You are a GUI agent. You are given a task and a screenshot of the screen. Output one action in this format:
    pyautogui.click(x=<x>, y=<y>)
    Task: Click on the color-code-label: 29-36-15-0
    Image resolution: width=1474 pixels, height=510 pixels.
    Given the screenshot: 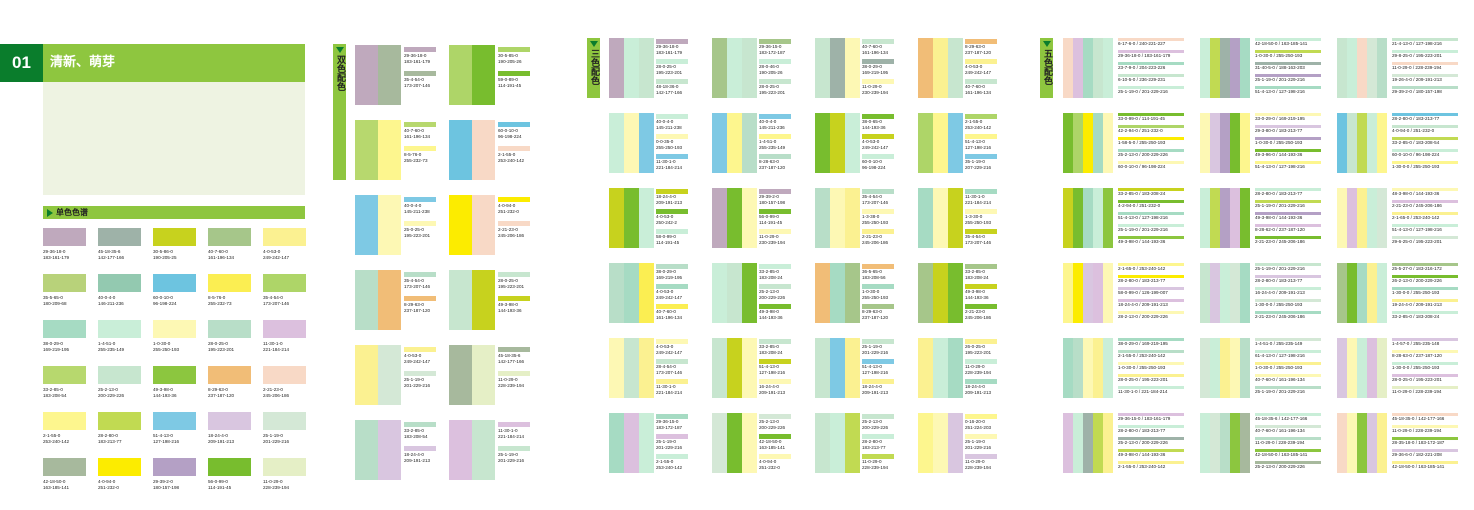 What is the action you would take?
    pyautogui.click(x=770, y=46)
    